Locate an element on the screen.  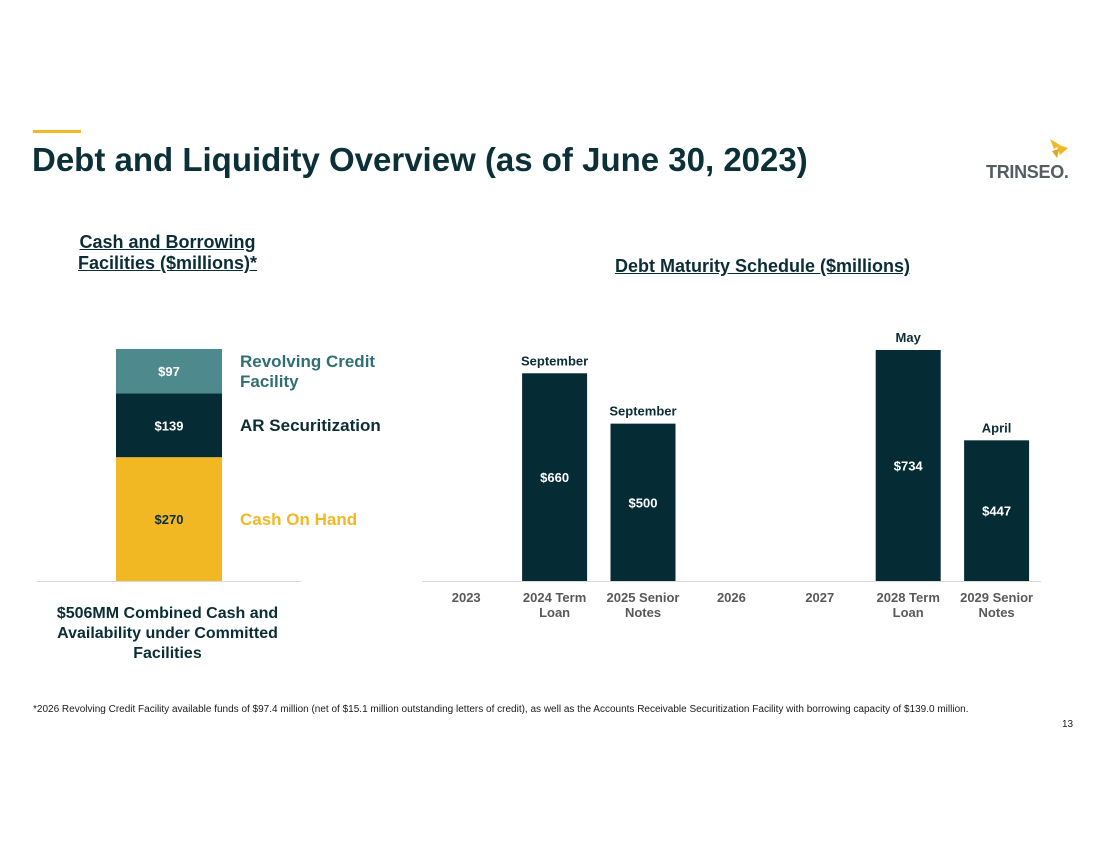
logo-text: TRINSEO. is located at coordinates (1027, 172).